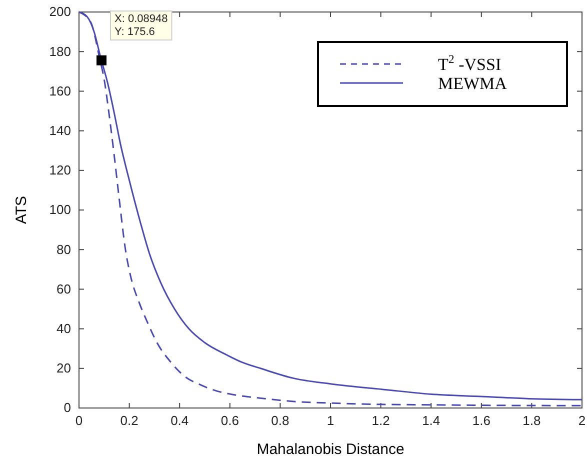 Image resolution: width=587 pixels, height=464 pixels. I want to click on y-tick-label: 140, so click(60, 130).